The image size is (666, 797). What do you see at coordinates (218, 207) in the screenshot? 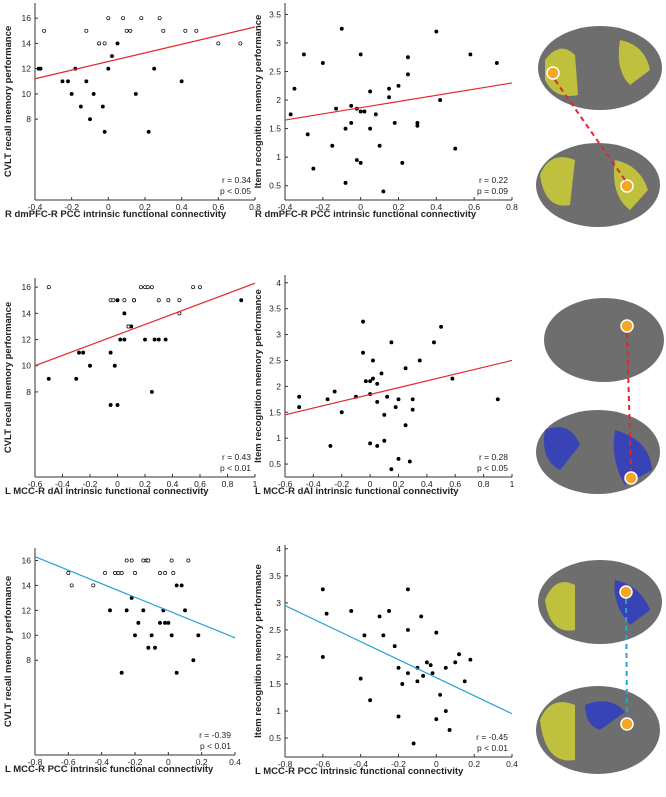
I see `x-tick-label: 0.6` at bounding box center [218, 207].